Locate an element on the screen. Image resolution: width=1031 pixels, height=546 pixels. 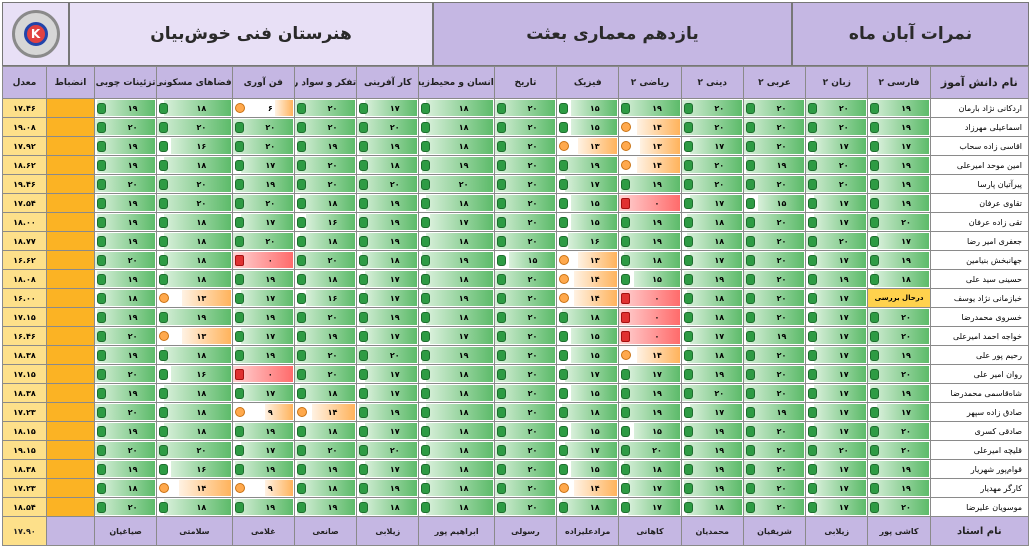
student-name-cell: کارگر مهدیار is located at coordinates (979, 488).